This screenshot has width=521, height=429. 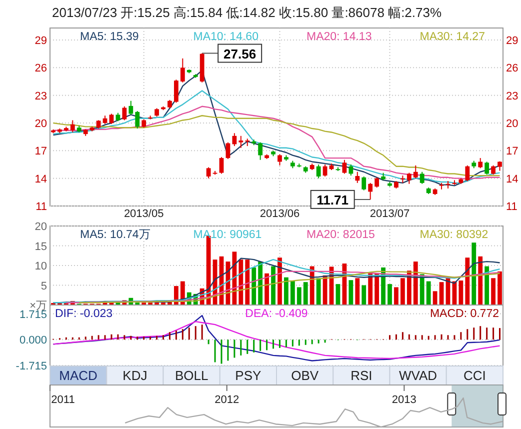 What do you see at coordinates (40, 96) in the screenshot?
I see `y-tick-label: 23` at bounding box center [40, 96].